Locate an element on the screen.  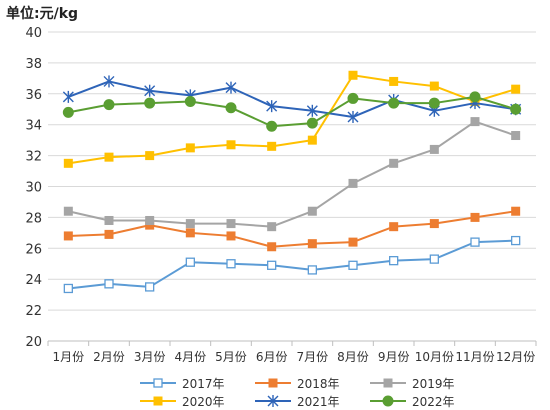
x-tick-label: 8月份 is located at coordinates (353, 357).